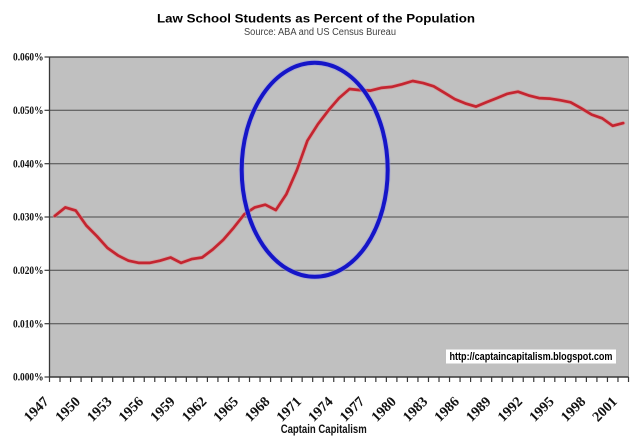 This screenshot has width=640, height=437. I want to click on svg-text:Source: ABA and US Census Bure: Source: ABA and US Census Bureau, so click(320, 32).